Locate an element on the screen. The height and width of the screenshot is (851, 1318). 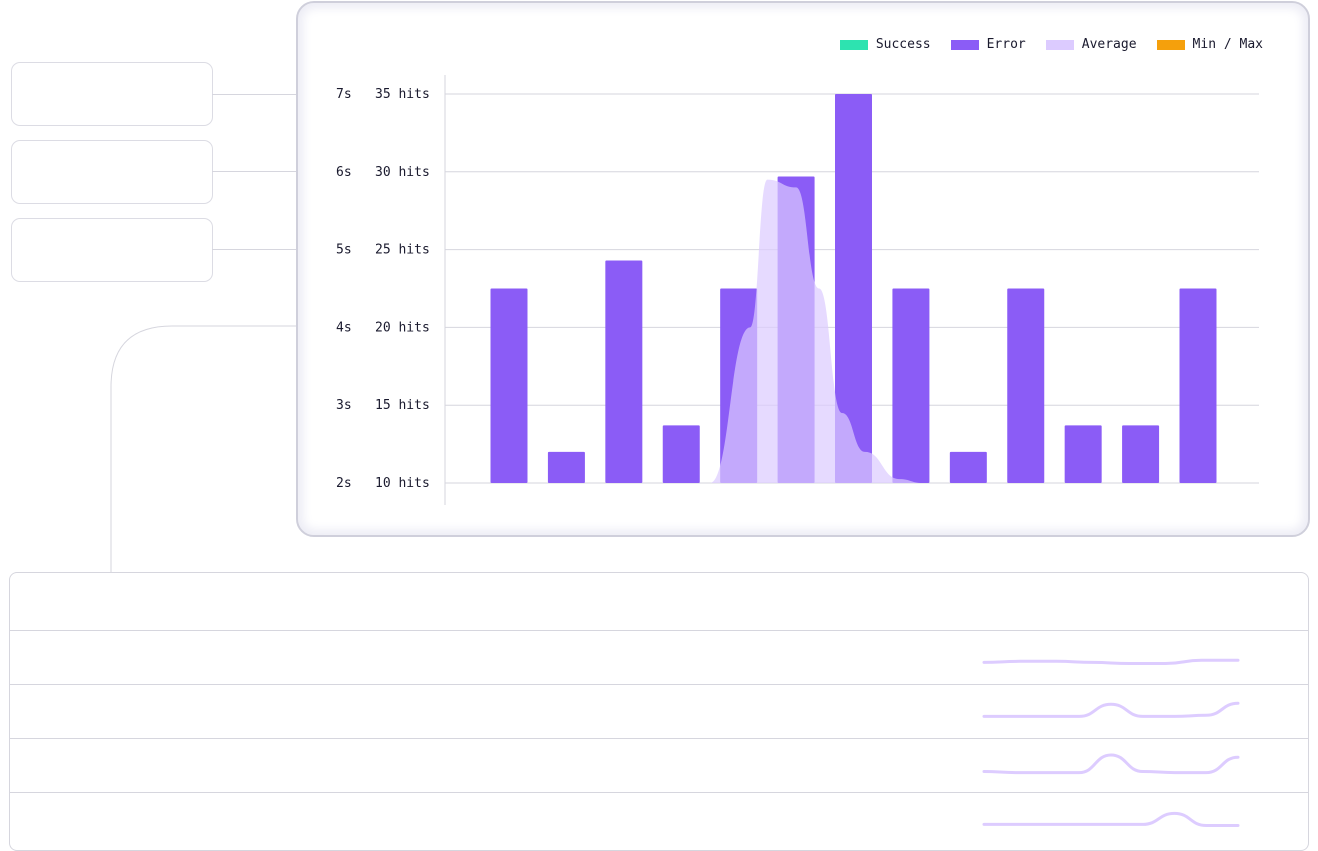
y-tick-label-hits: 10 hits is located at coordinates (402, 483).